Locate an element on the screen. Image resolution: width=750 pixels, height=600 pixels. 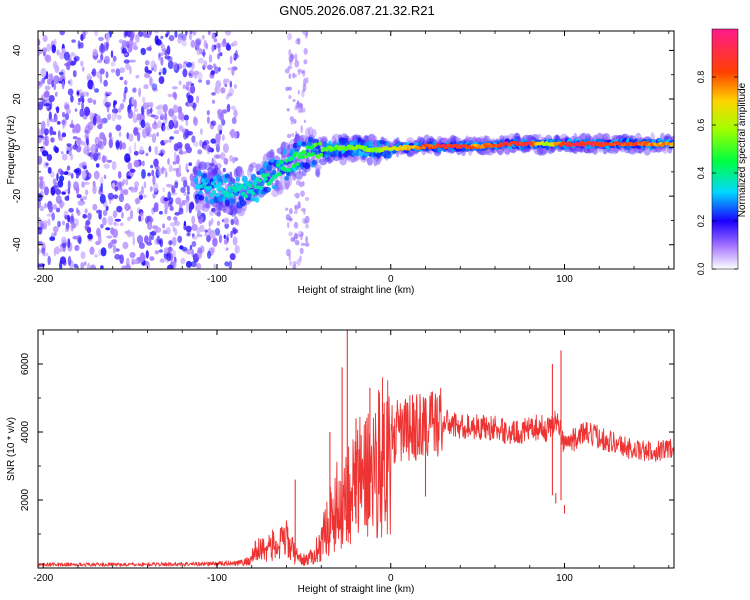
colorbar-tick-label: 0.2 is located at coordinates (701, 221).